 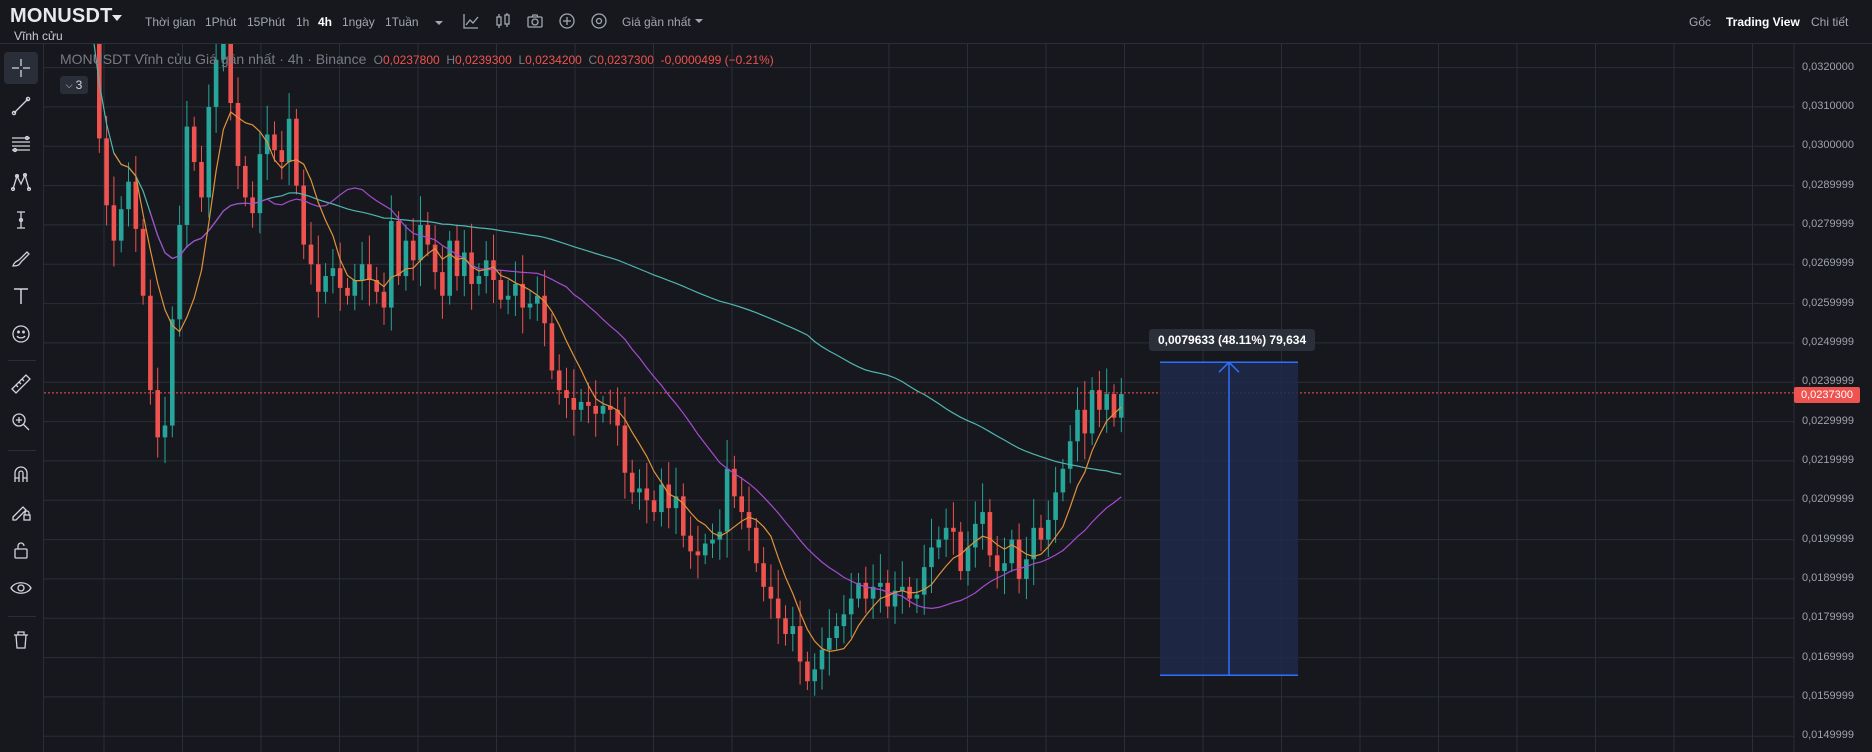 What do you see at coordinates (21, 512) in the screenshot?
I see `lock-draw-icon` at bounding box center [21, 512].